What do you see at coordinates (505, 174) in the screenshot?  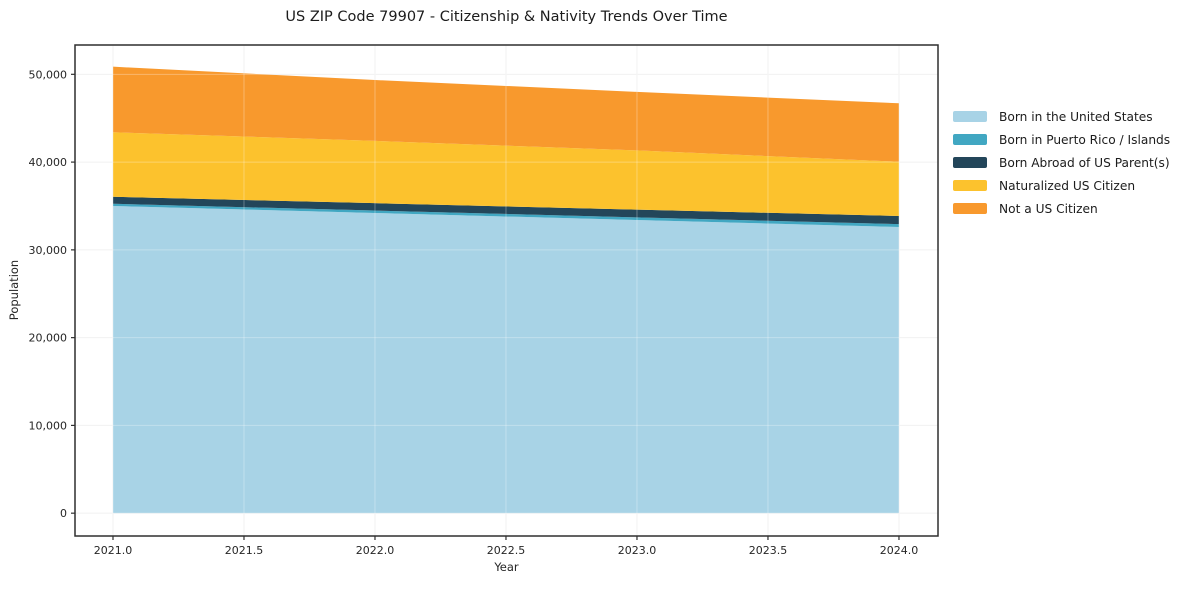 I see `area-naturalized-us-citizen` at bounding box center [505, 174].